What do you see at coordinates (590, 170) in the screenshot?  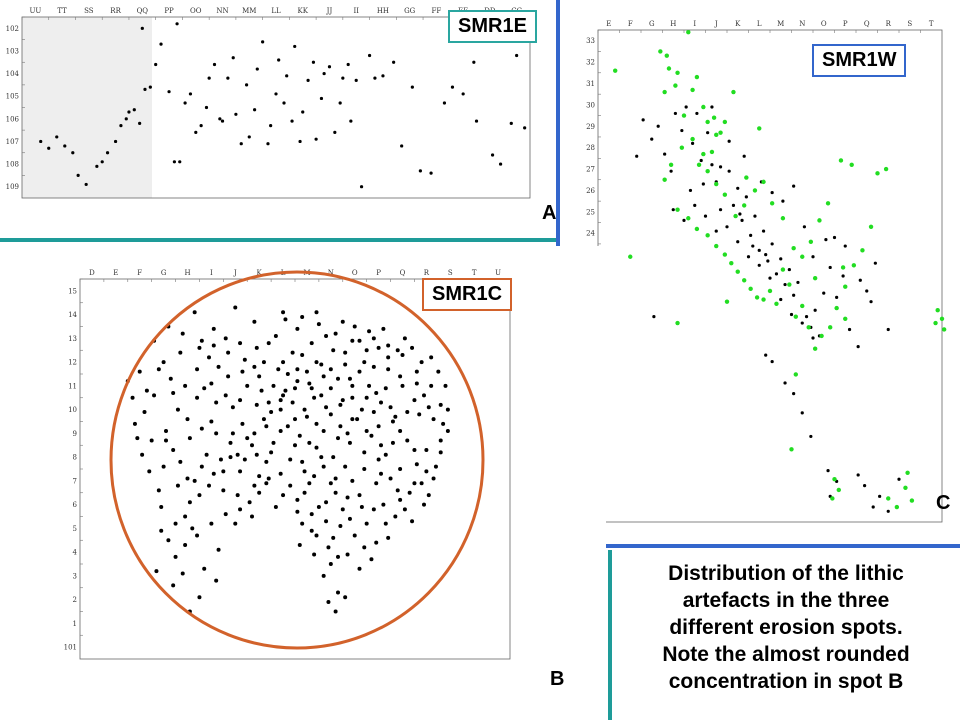 I see `y-tick-label: 27` at bounding box center [590, 170].